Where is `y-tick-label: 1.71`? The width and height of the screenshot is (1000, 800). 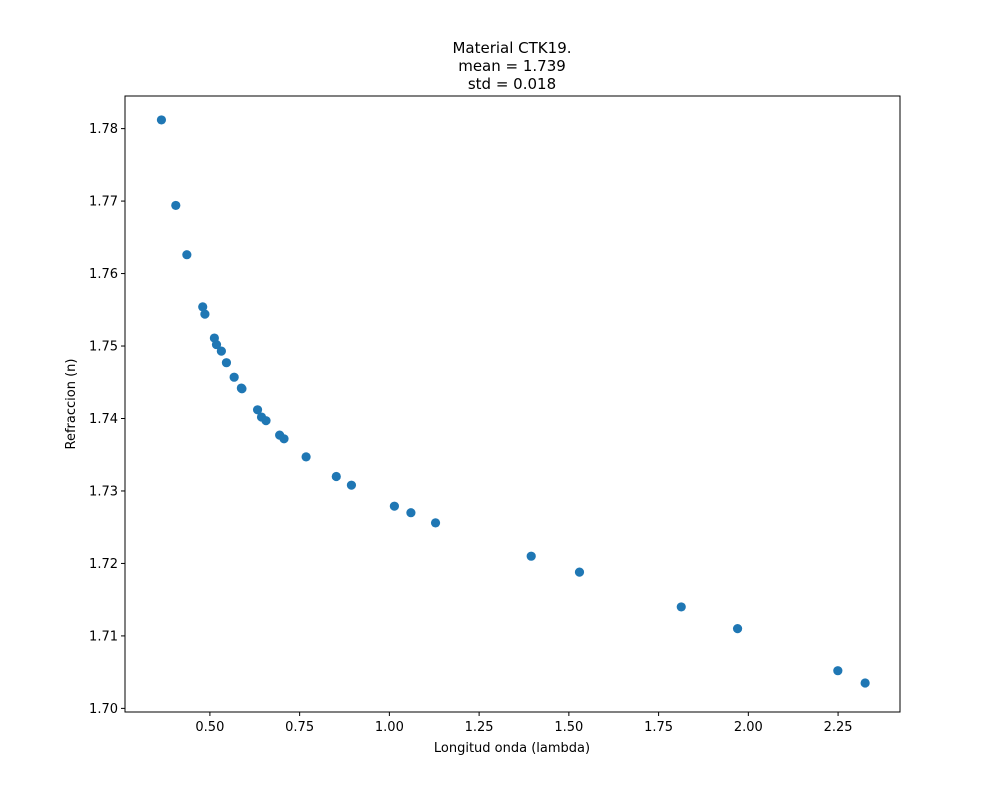 y-tick-label: 1.71 is located at coordinates (103, 636).